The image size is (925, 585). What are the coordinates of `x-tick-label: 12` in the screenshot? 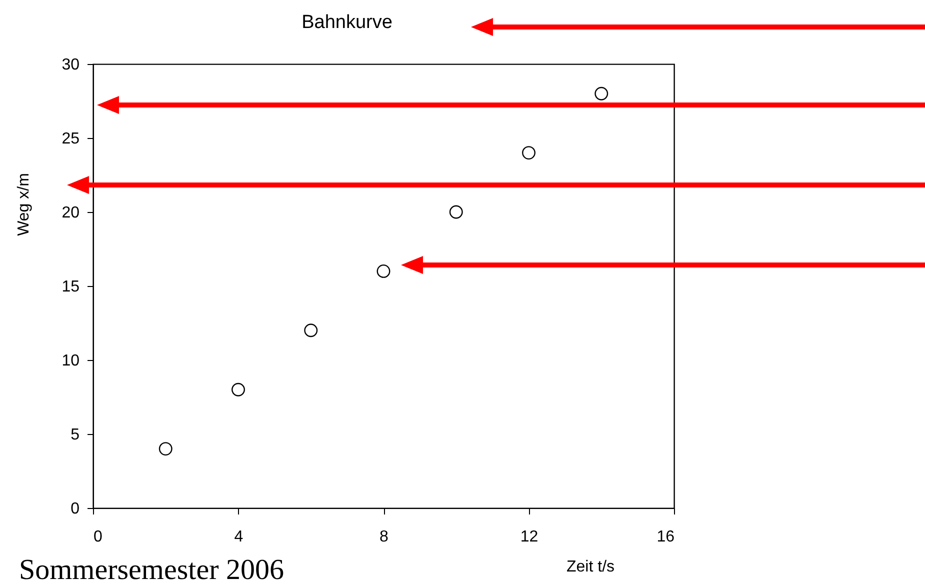 It's located at (529, 537).